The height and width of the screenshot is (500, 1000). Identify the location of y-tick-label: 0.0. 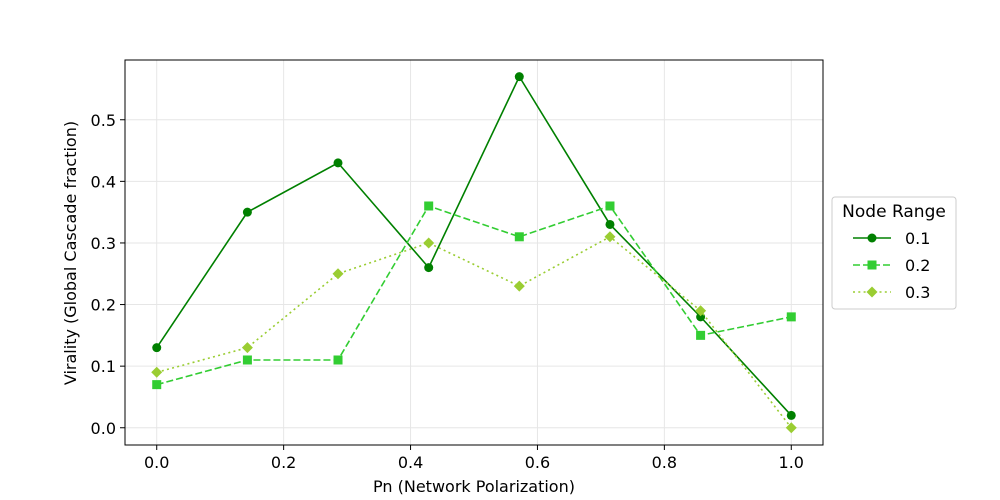
(103, 428).